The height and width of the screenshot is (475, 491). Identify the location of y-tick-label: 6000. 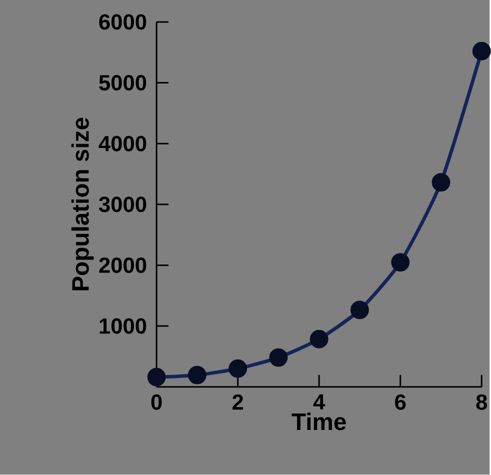
(122, 22).